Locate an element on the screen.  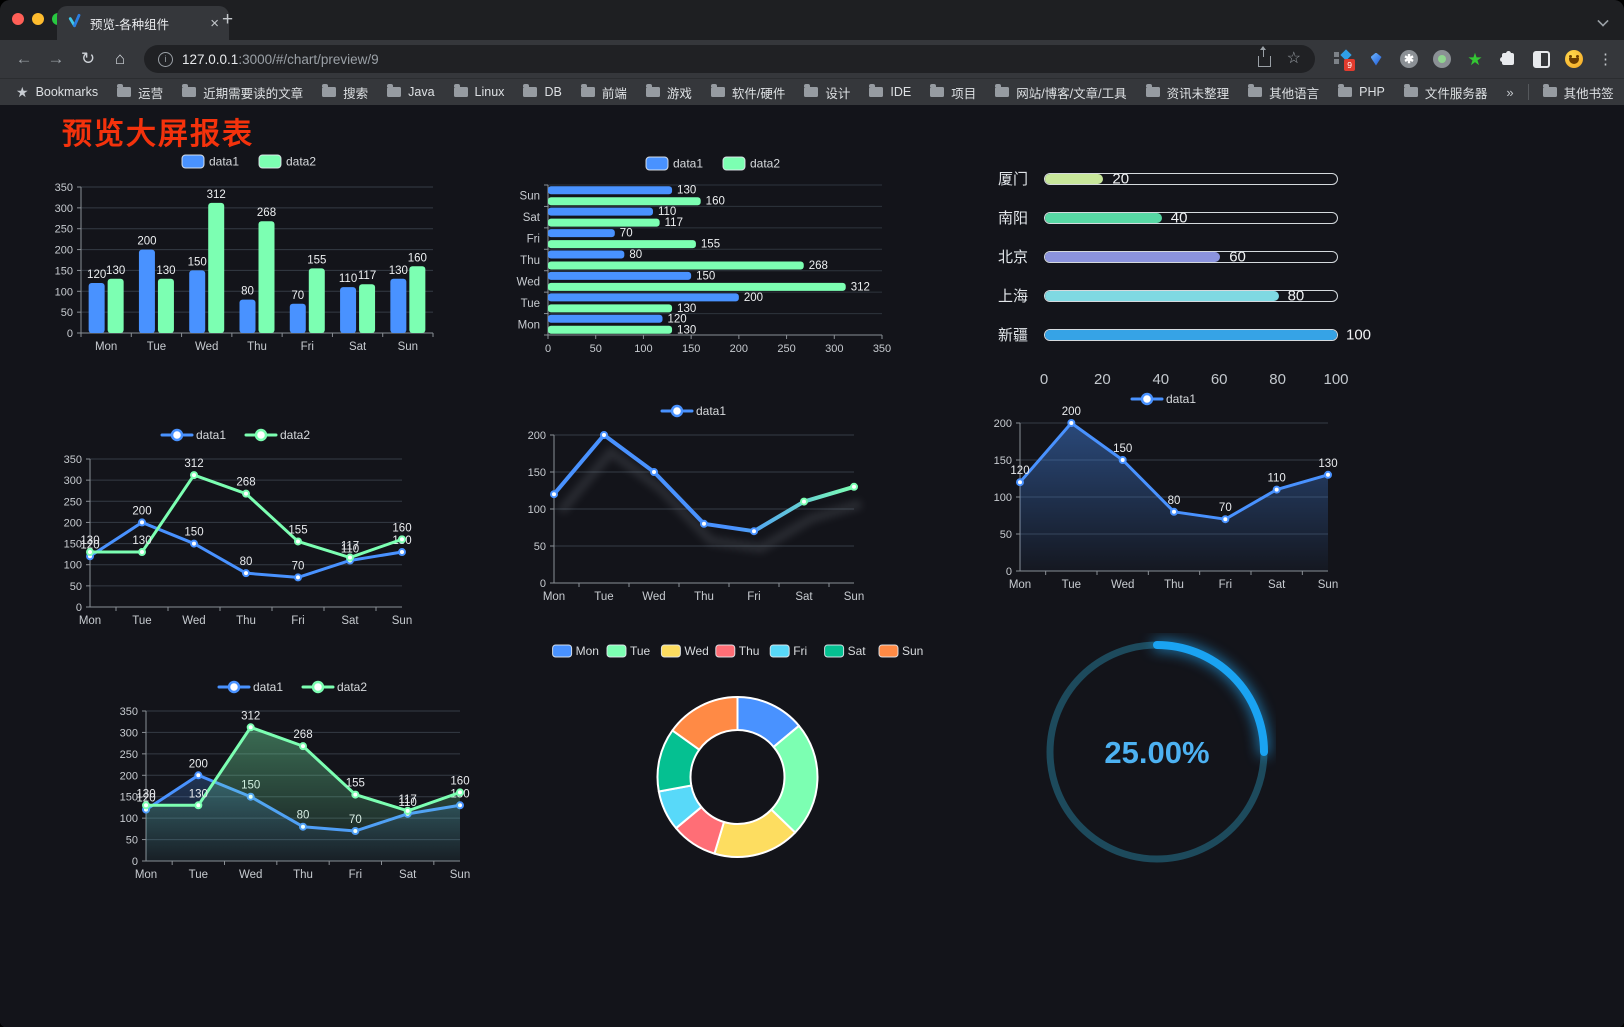
bookmark-item: 软件/硬件 is located at coordinates (747, 92).